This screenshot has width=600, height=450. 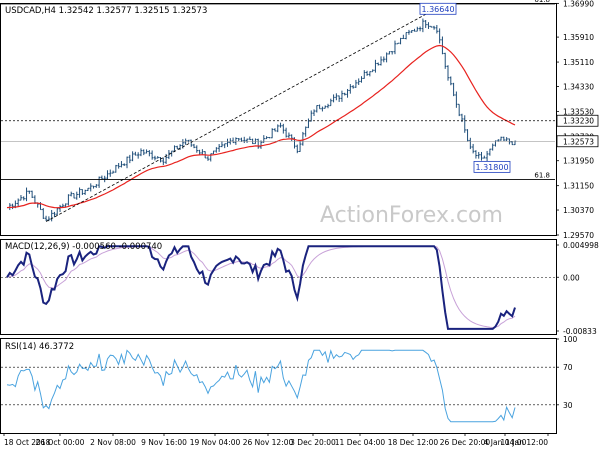 What do you see at coordinates (505, 442) in the screenshot?
I see `time-axis-tick-label: 4 Jan 04:00` at bounding box center [505, 442].